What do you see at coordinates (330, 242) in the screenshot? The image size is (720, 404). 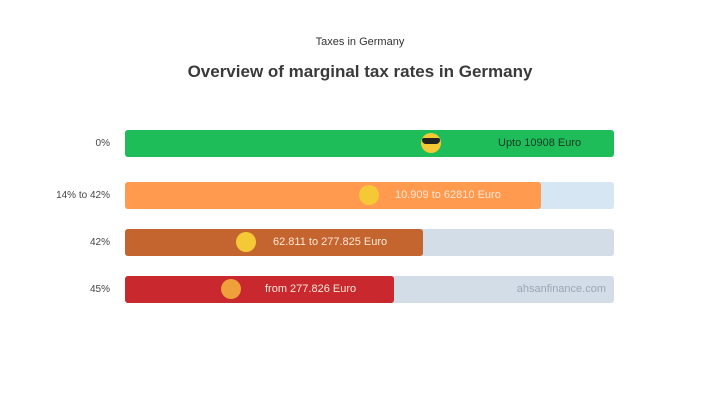 I see `bar-label: 62.811 to 277.825 Euro` at bounding box center [330, 242].